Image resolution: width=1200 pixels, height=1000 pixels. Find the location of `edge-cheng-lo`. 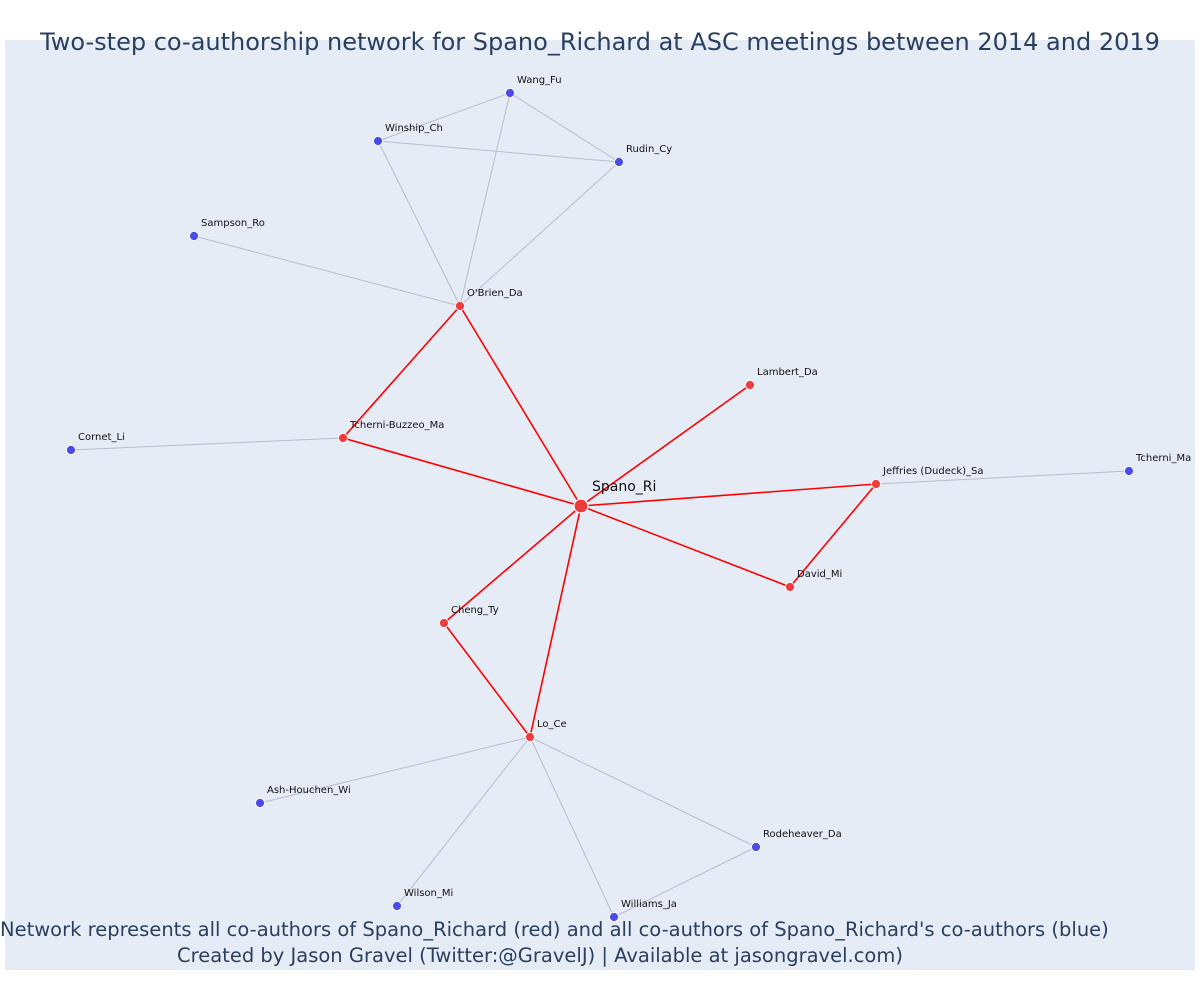

edge-cheng-lo is located at coordinates (487, 680).